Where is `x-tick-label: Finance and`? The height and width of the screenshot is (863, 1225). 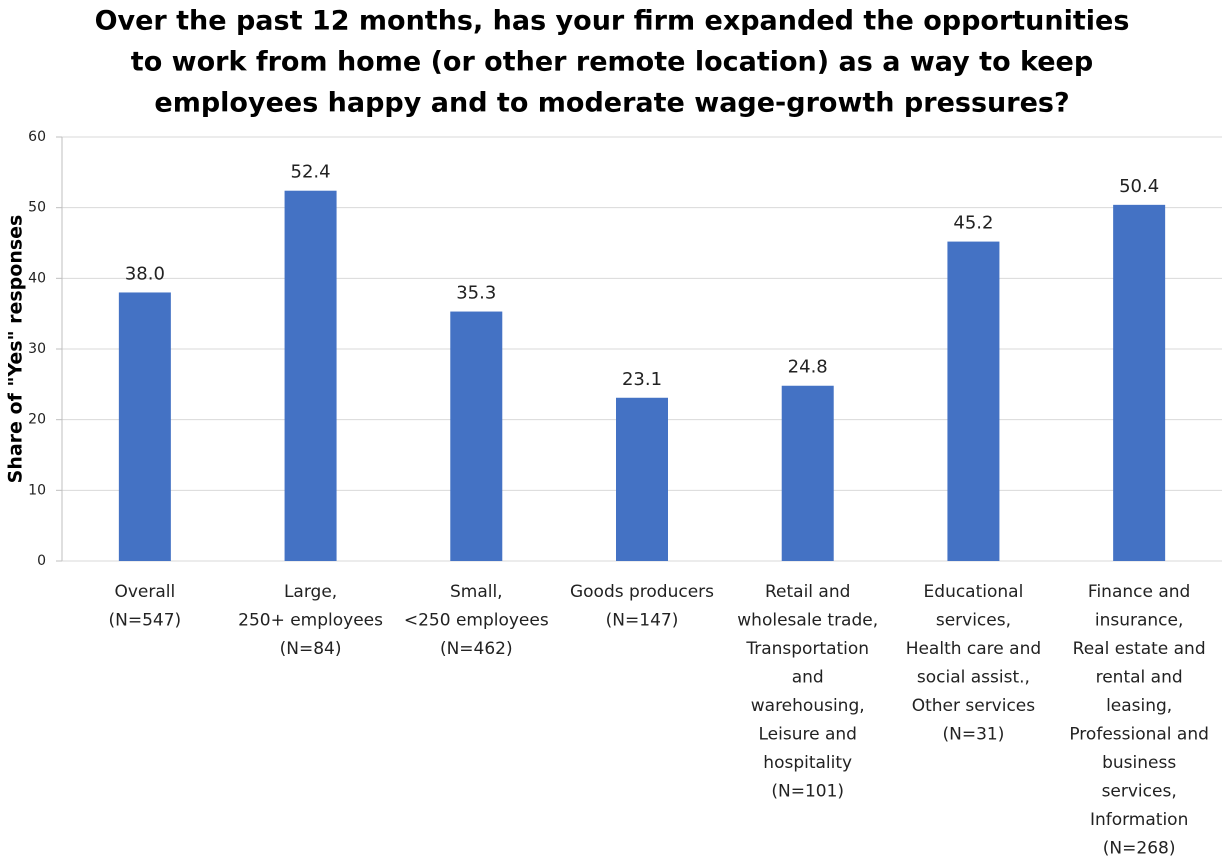
x-tick-label: Finance and is located at coordinates (1139, 592).